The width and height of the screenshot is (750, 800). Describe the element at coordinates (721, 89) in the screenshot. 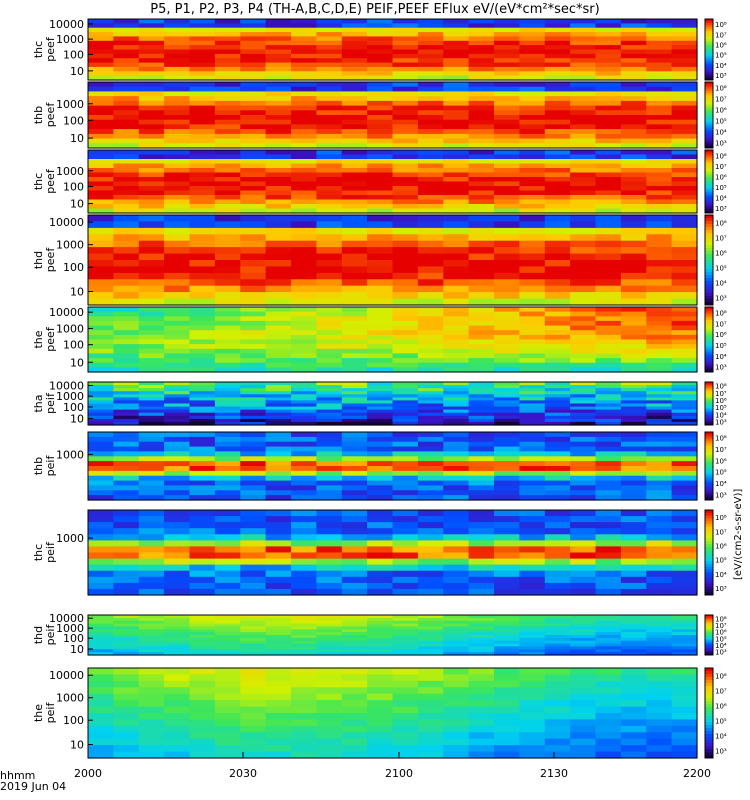

I see `colorbar-tick-label: 10⁸` at that location.